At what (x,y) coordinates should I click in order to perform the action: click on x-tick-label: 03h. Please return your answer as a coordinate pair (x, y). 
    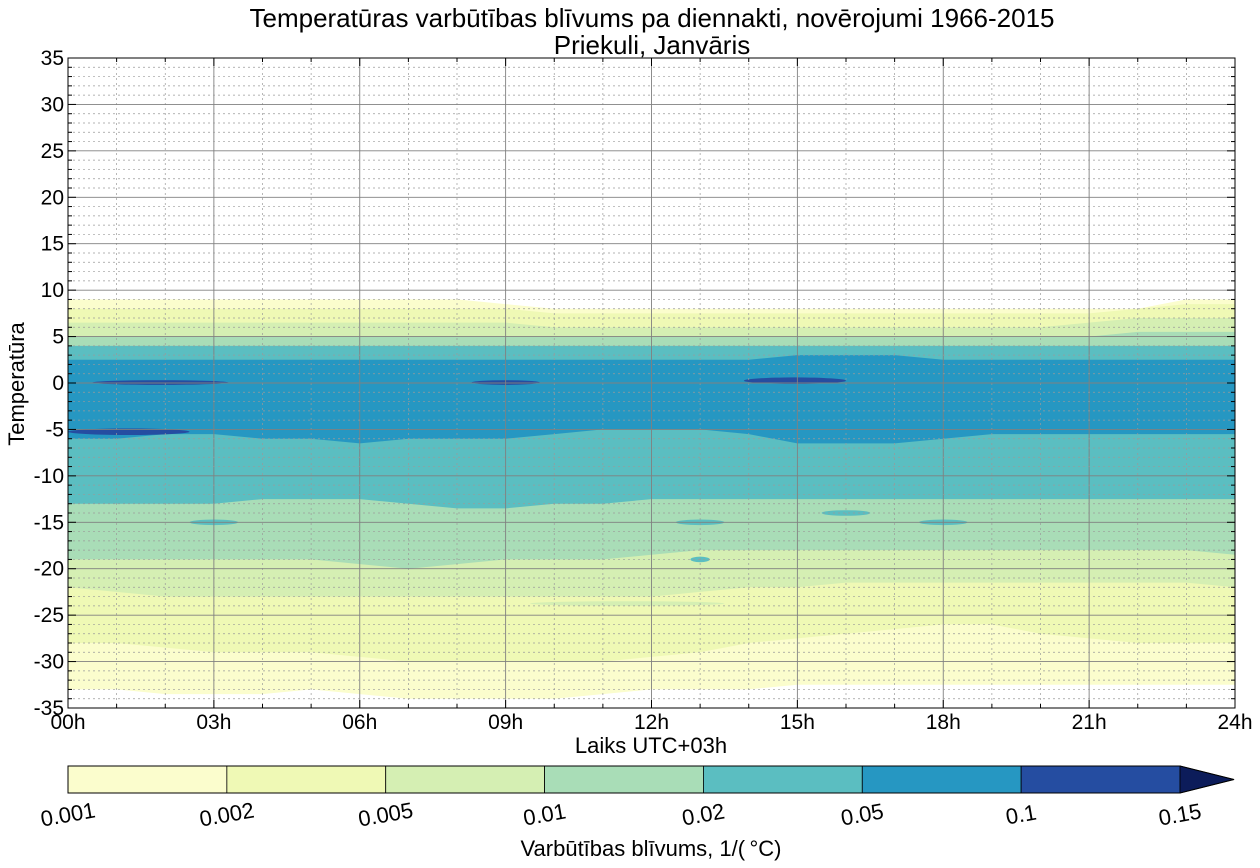
    Looking at the image, I should click on (213, 722).